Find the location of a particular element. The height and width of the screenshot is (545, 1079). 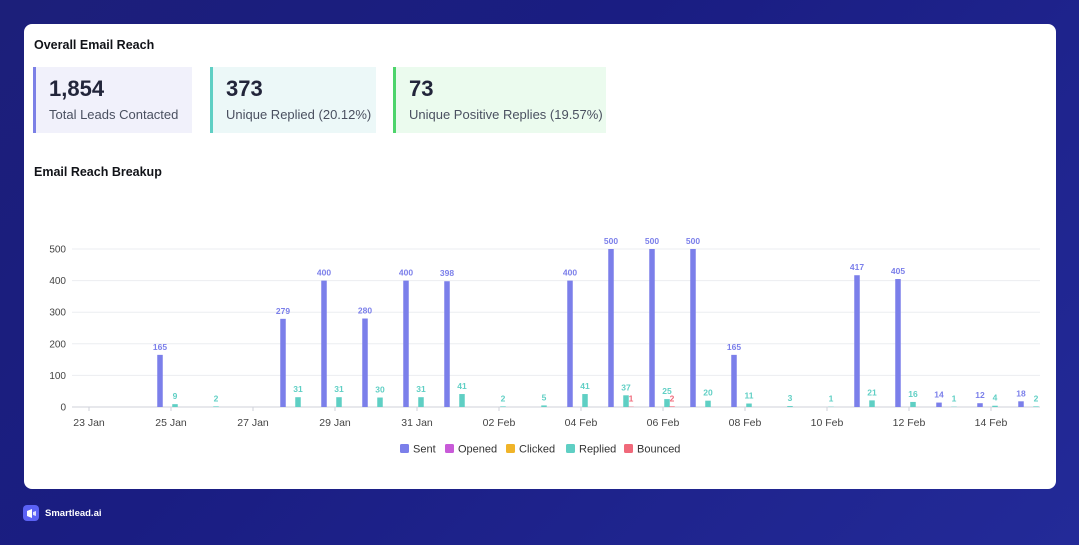

legend-label-bounced: Bounced is located at coordinates (658, 450).